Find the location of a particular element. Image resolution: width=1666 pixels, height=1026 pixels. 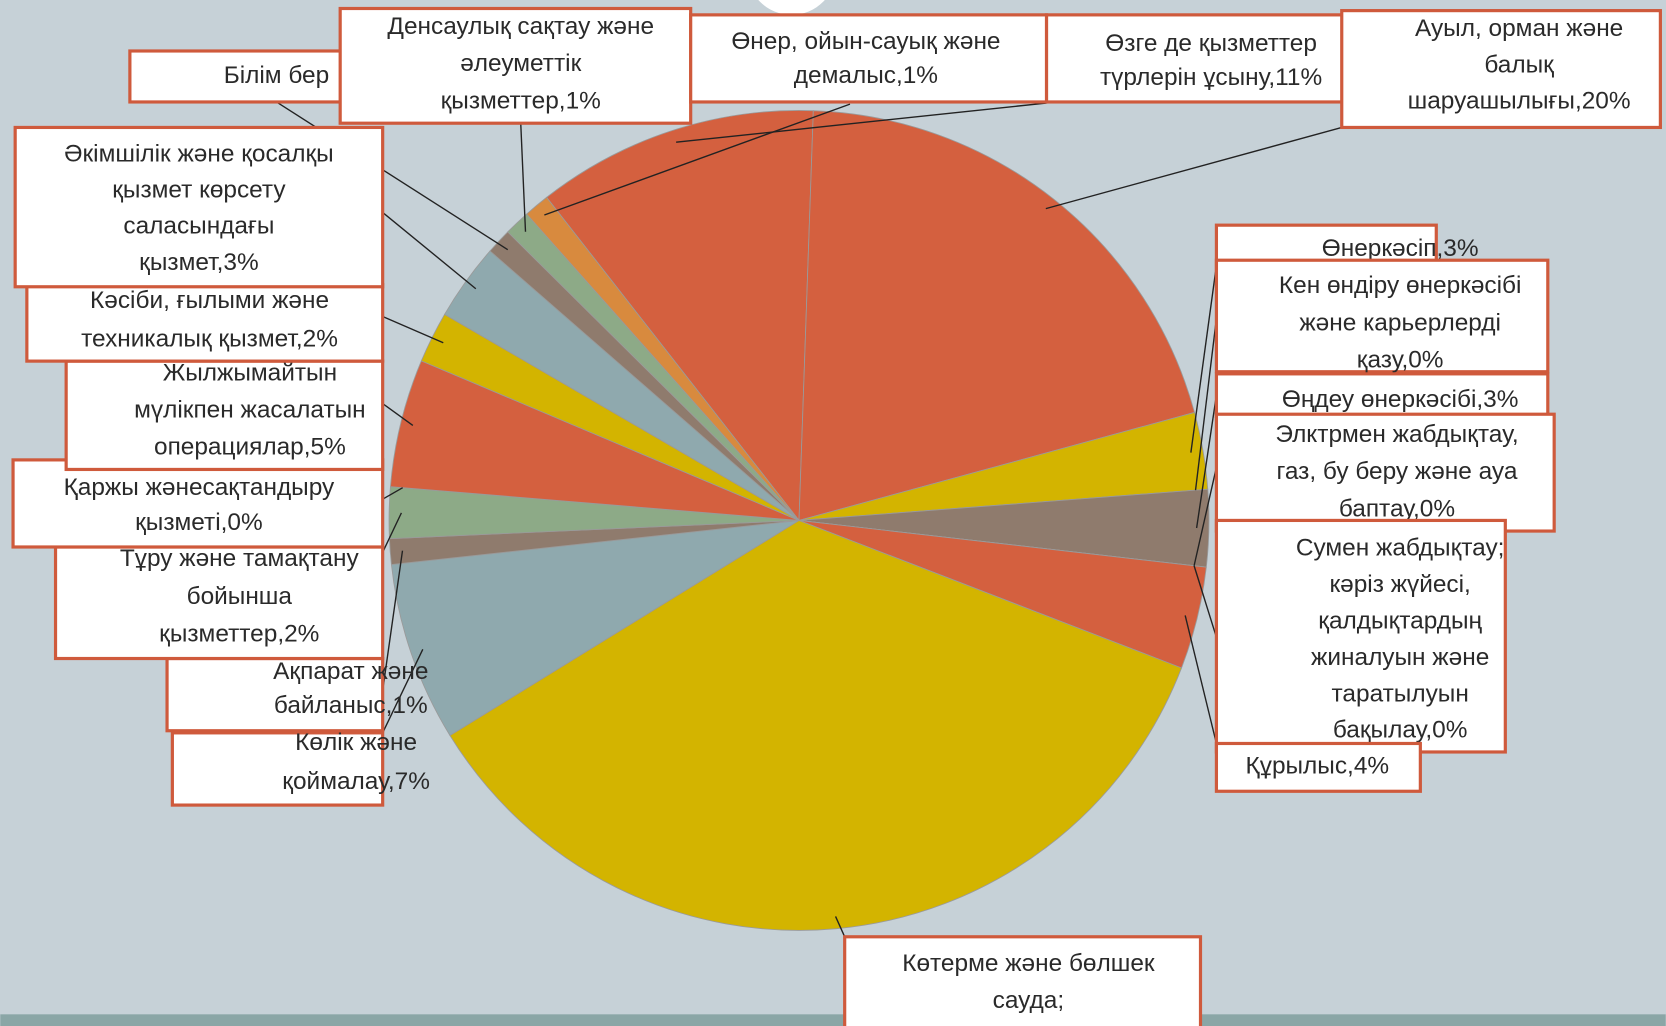

data-label: Ақпарат және is located at coordinates (350, 671).